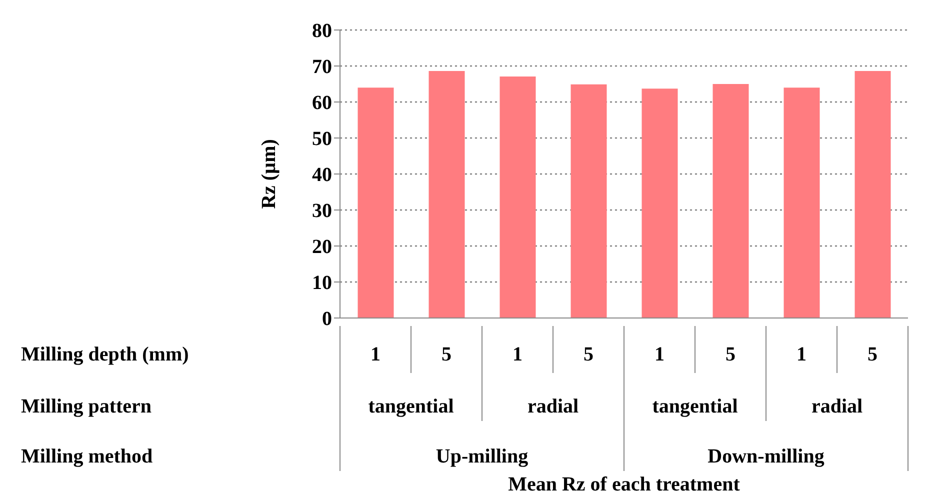 Image resolution: width=935 pixels, height=502 pixels. I want to click on text: Up-milling, so click(482, 457).